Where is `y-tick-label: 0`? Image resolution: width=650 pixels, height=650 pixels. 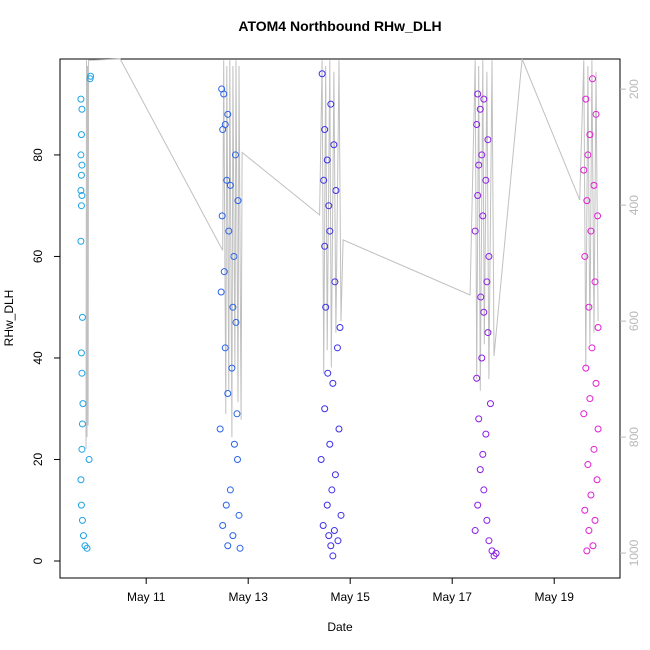
y-tick-label: 0 is located at coordinates (38, 560).